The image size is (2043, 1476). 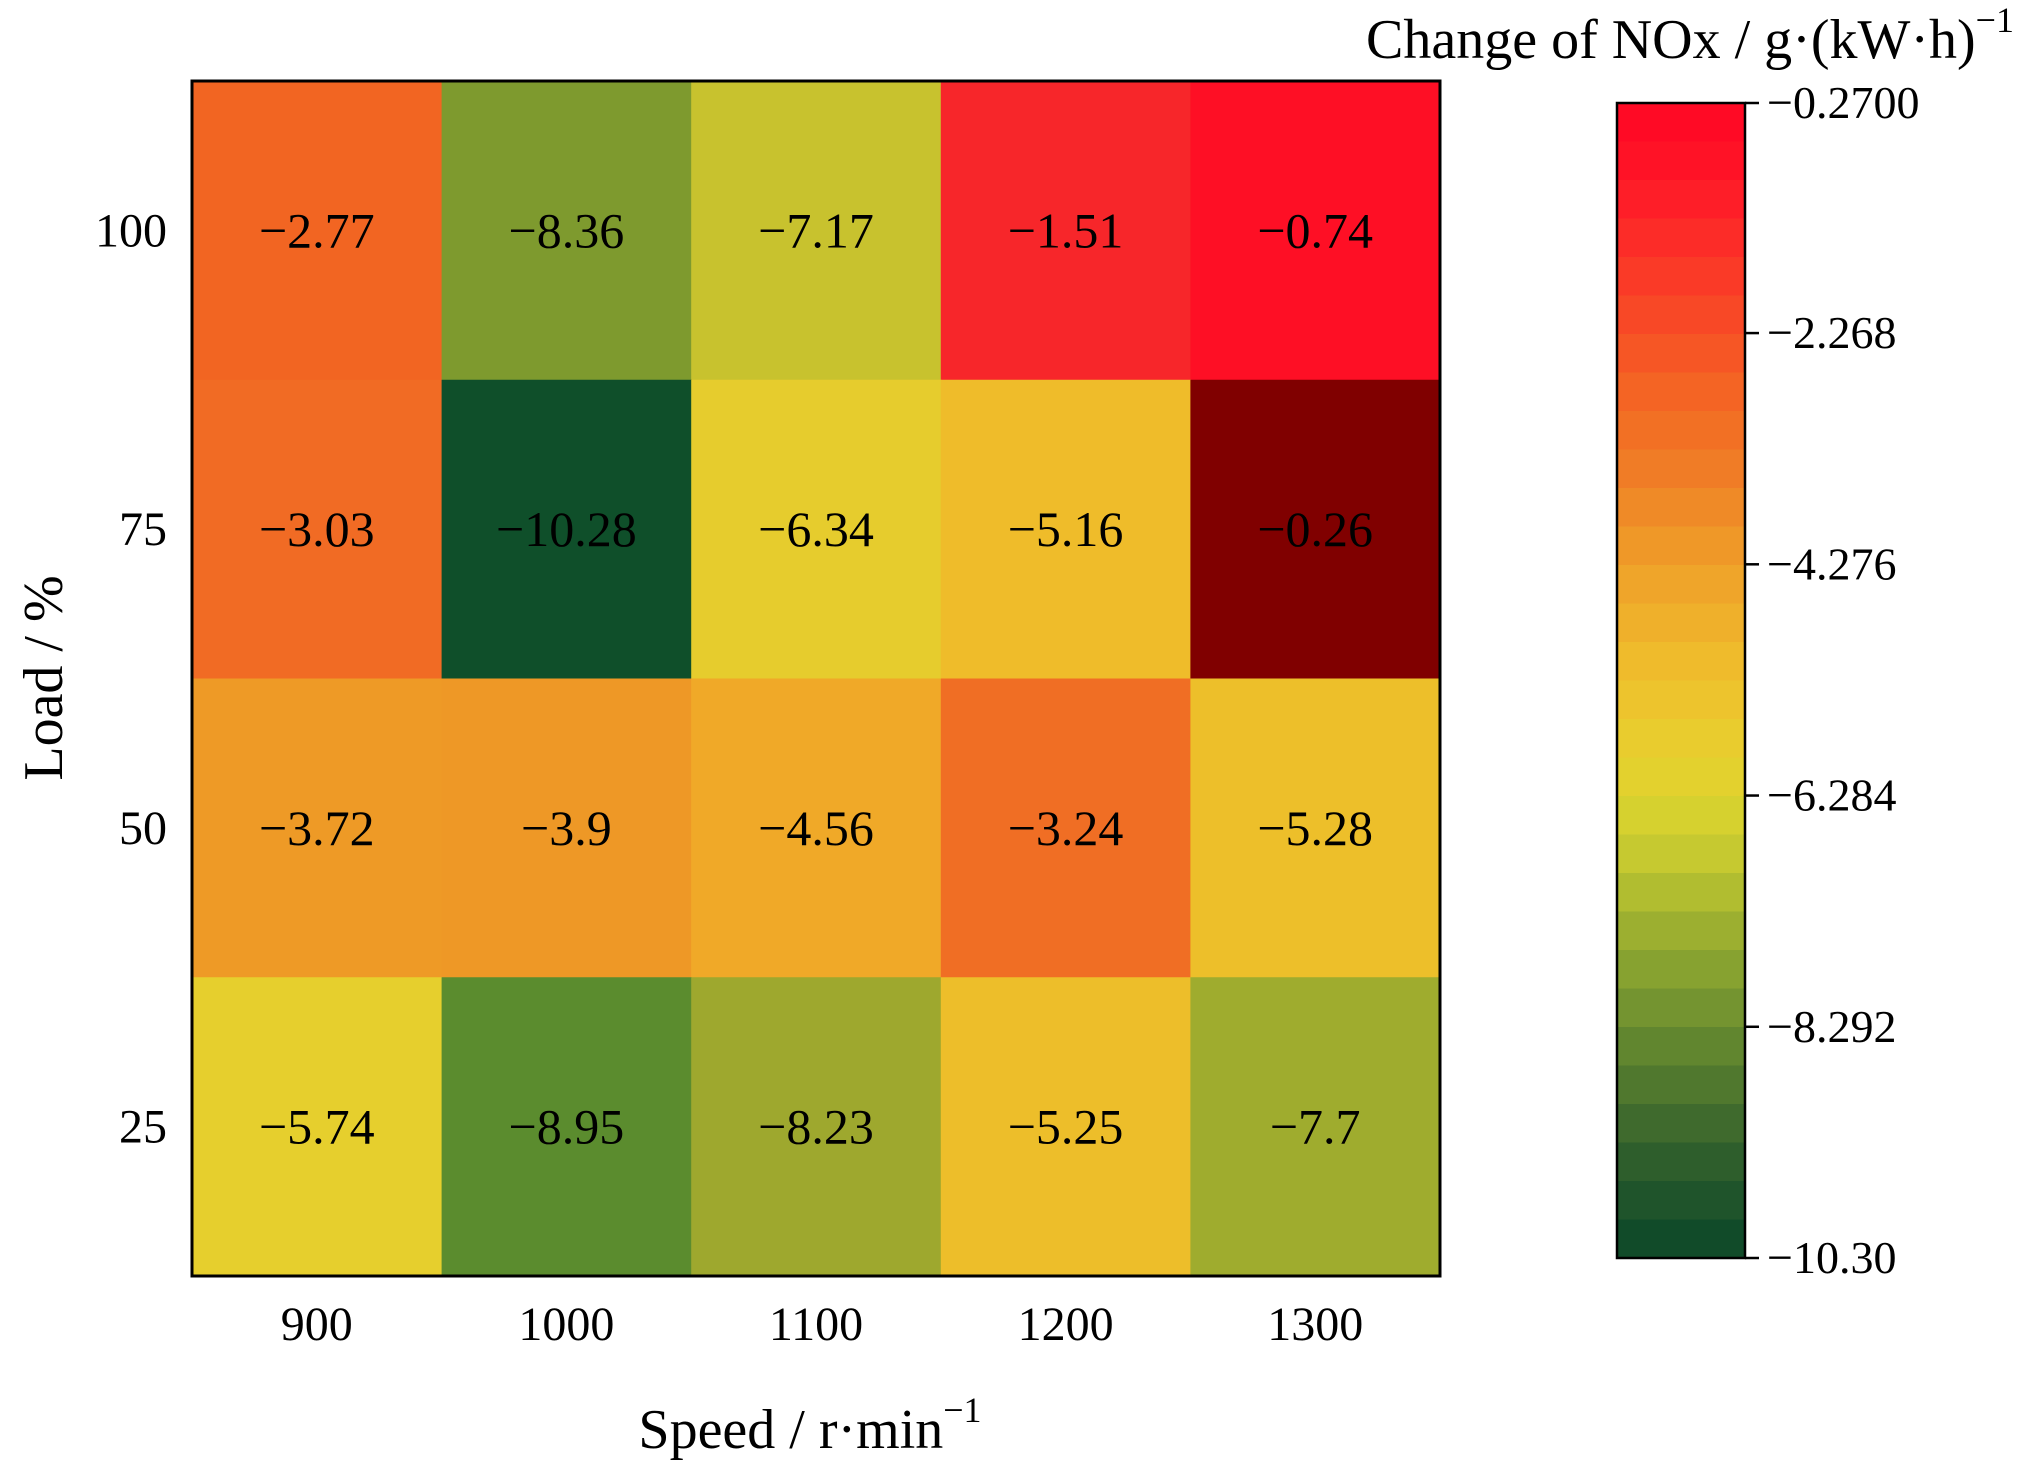 What do you see at coordinates (1831, 332) in the screenshot?
I see `colorbar-tick-label: −2.268` at bounding box center [1831, 332].